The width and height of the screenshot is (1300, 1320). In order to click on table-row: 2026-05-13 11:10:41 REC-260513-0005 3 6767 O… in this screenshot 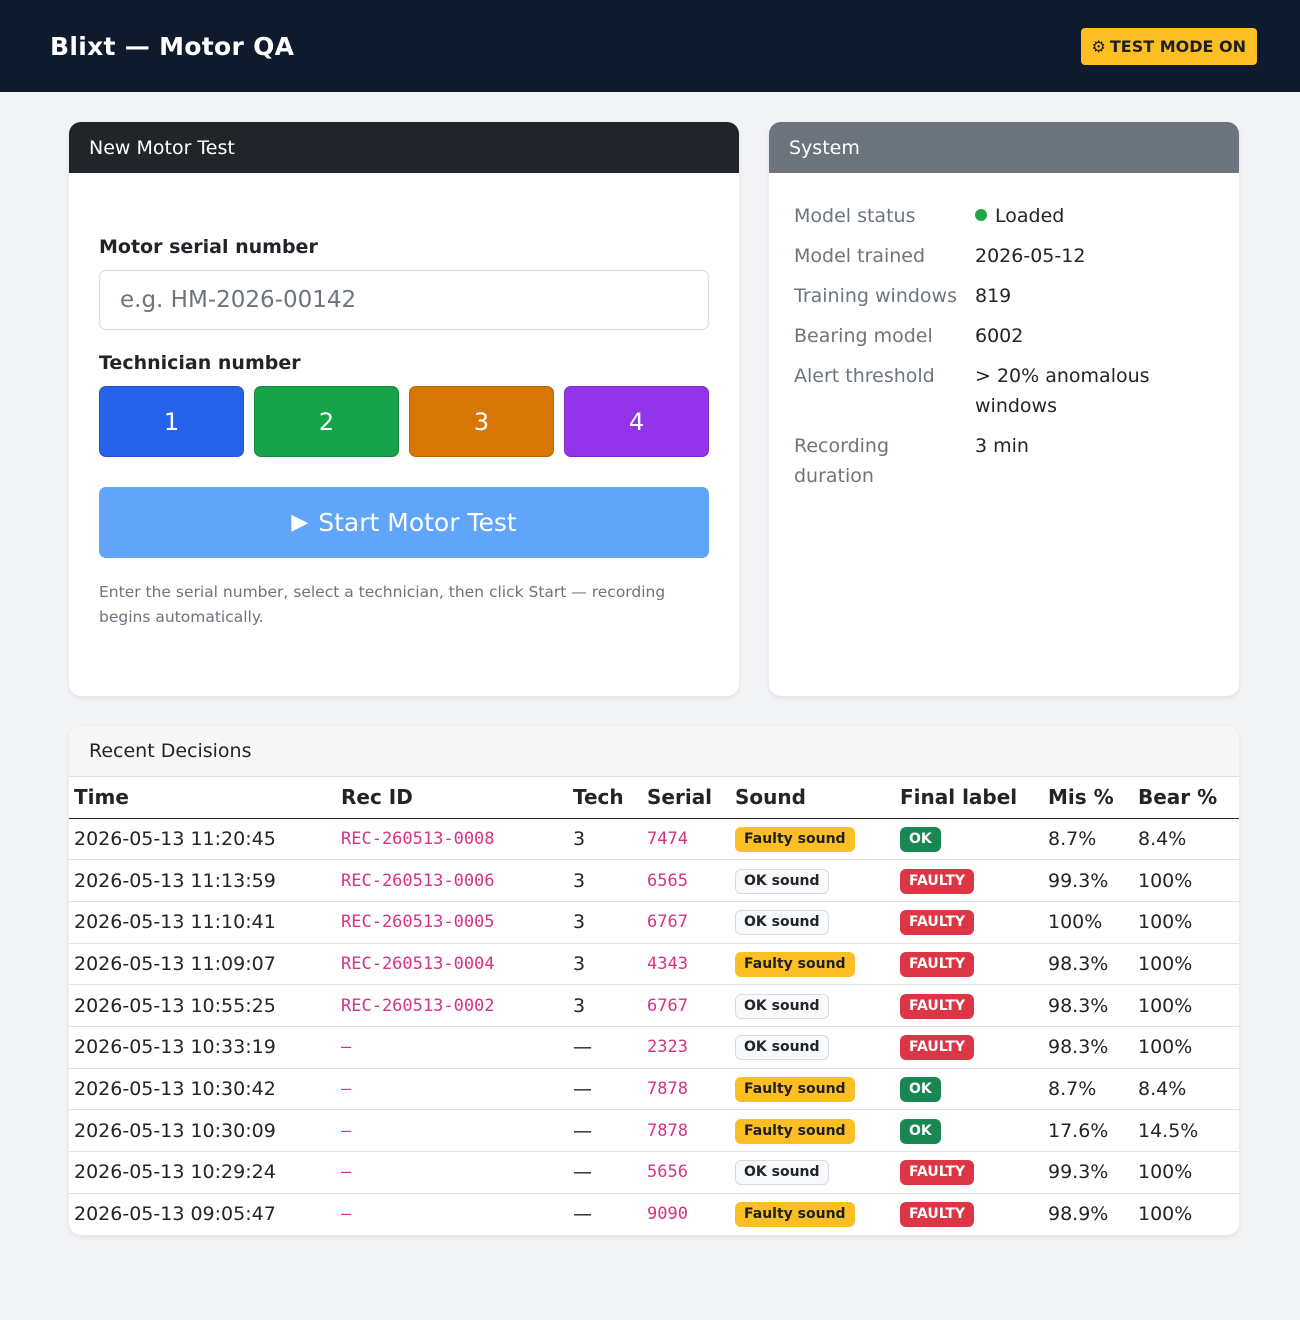, I will do `click(654, 922)`.